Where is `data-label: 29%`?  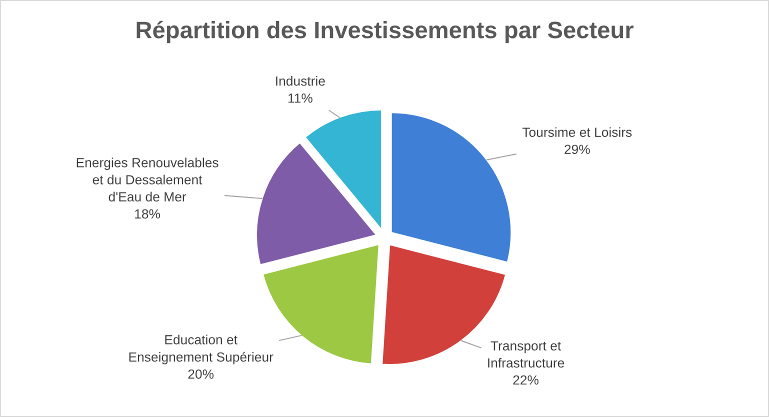
data-label: 29% is located at coordinates (577, 149).